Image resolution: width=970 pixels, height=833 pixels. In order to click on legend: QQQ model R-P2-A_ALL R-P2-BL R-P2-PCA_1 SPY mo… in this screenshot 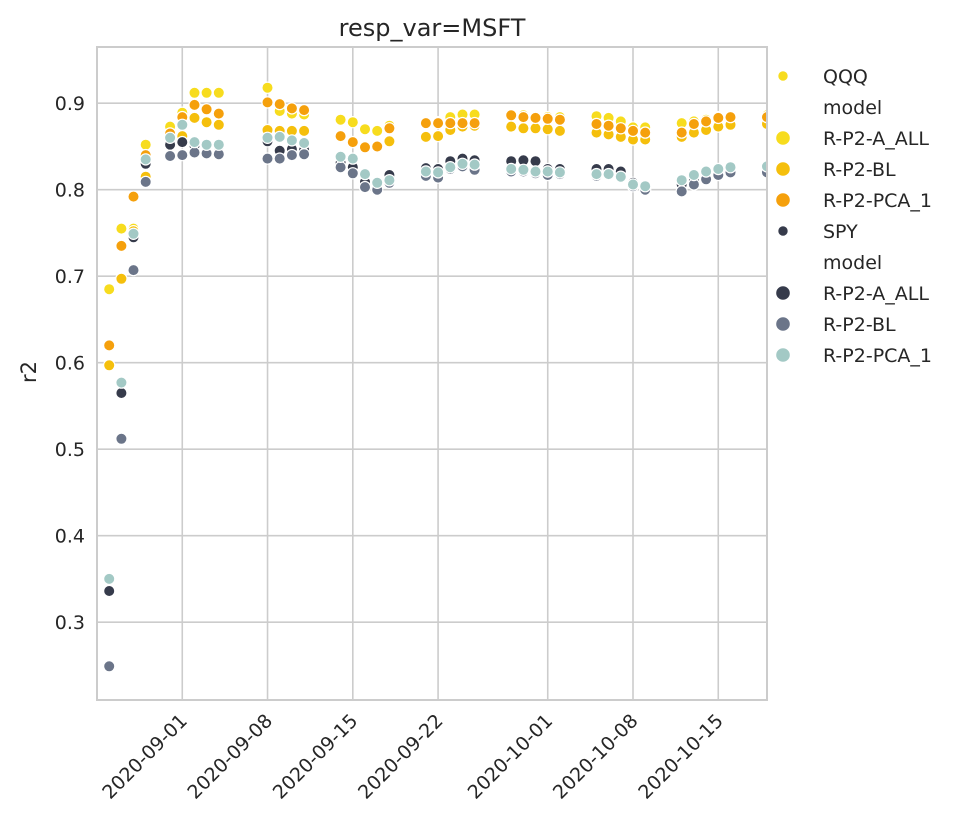, I will do `click(853, 216)`.